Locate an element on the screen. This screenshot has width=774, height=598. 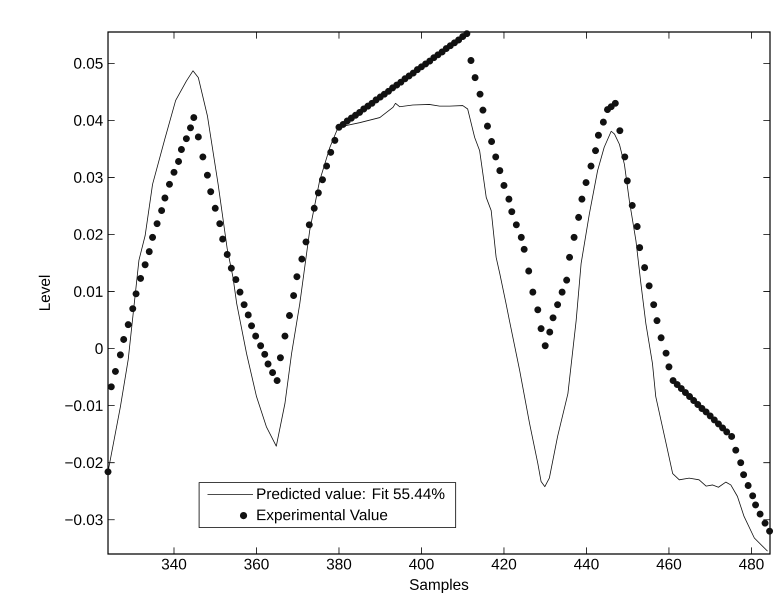
x-tick-label: 380 is located at coordinates (339, 564).